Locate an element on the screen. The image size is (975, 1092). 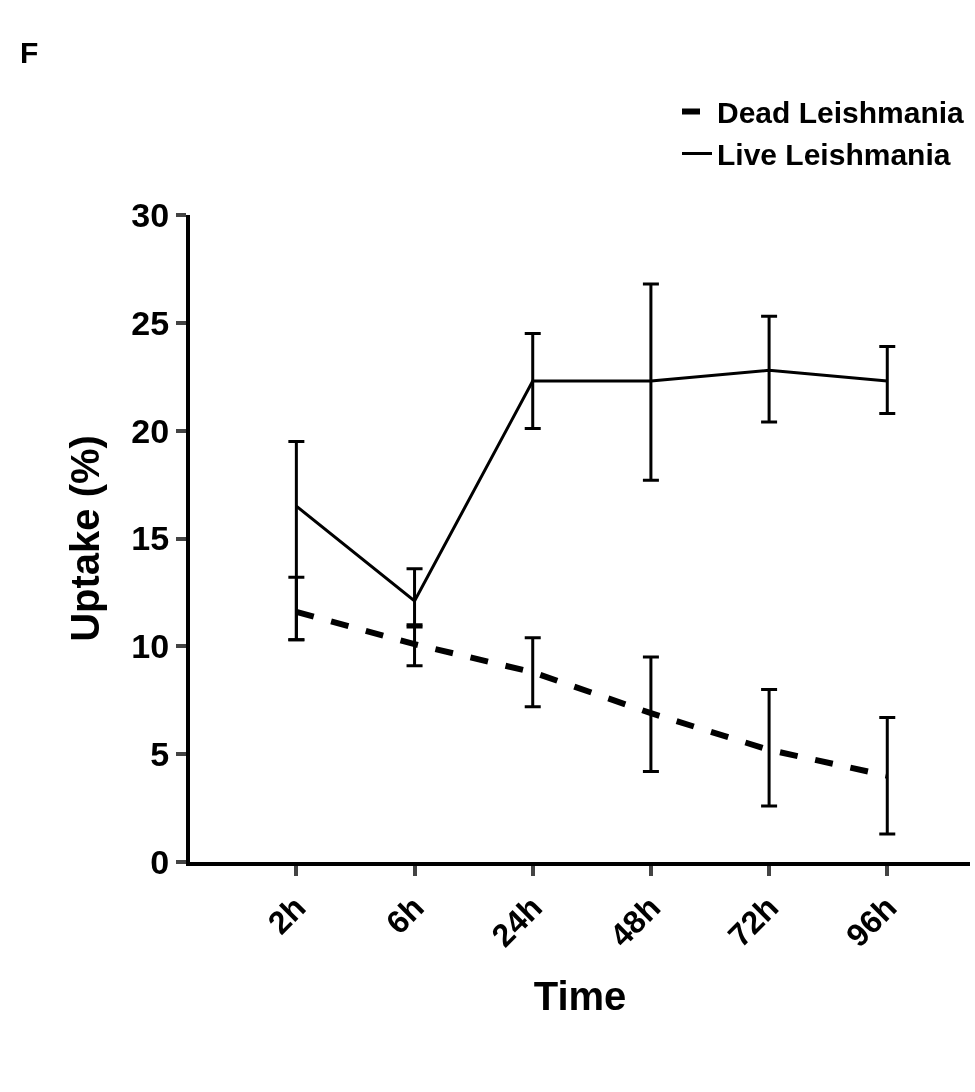
y-tick-label: 10 is located at coordinates (150, 646).